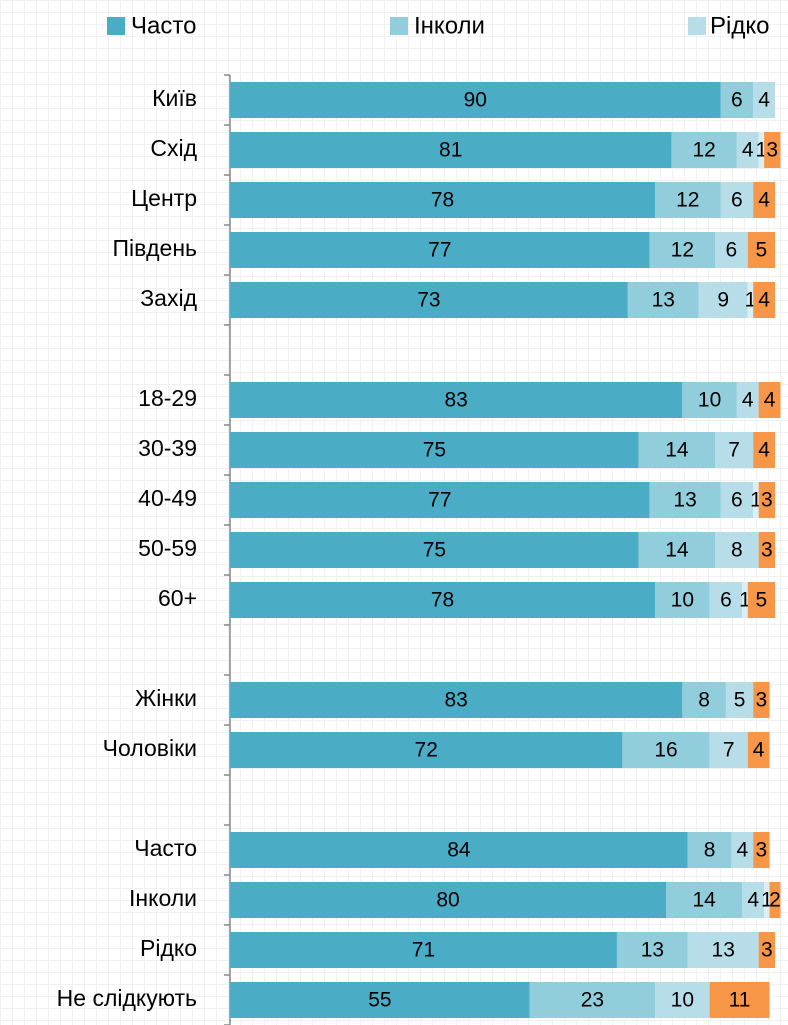 This screenshot has height=1025, width=788. Describe the element at coordinates (163, 25) in the screenshot. I see `legend-label: Часто` at that location.